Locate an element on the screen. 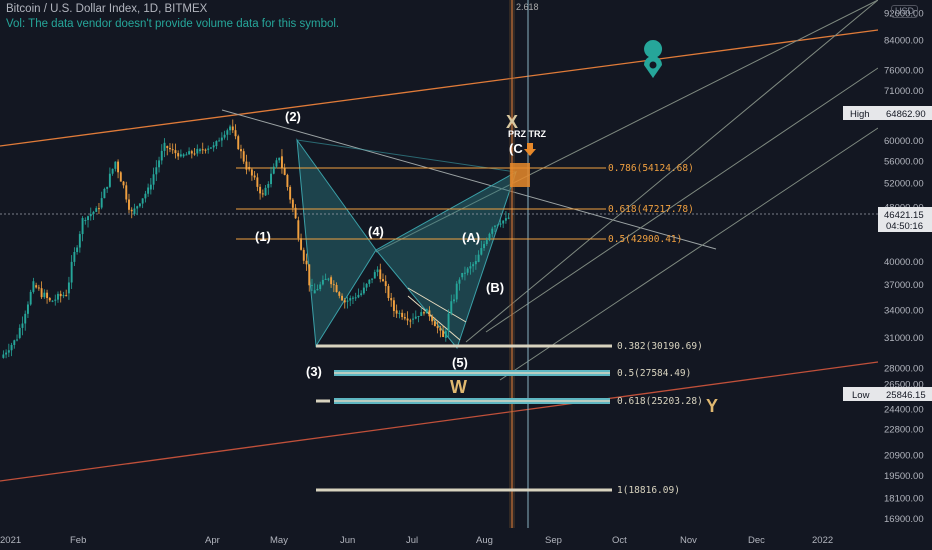 The height and width of the screenshot is (550, 932). price-tick: 31000.00 is located at coordinates (904, 338).